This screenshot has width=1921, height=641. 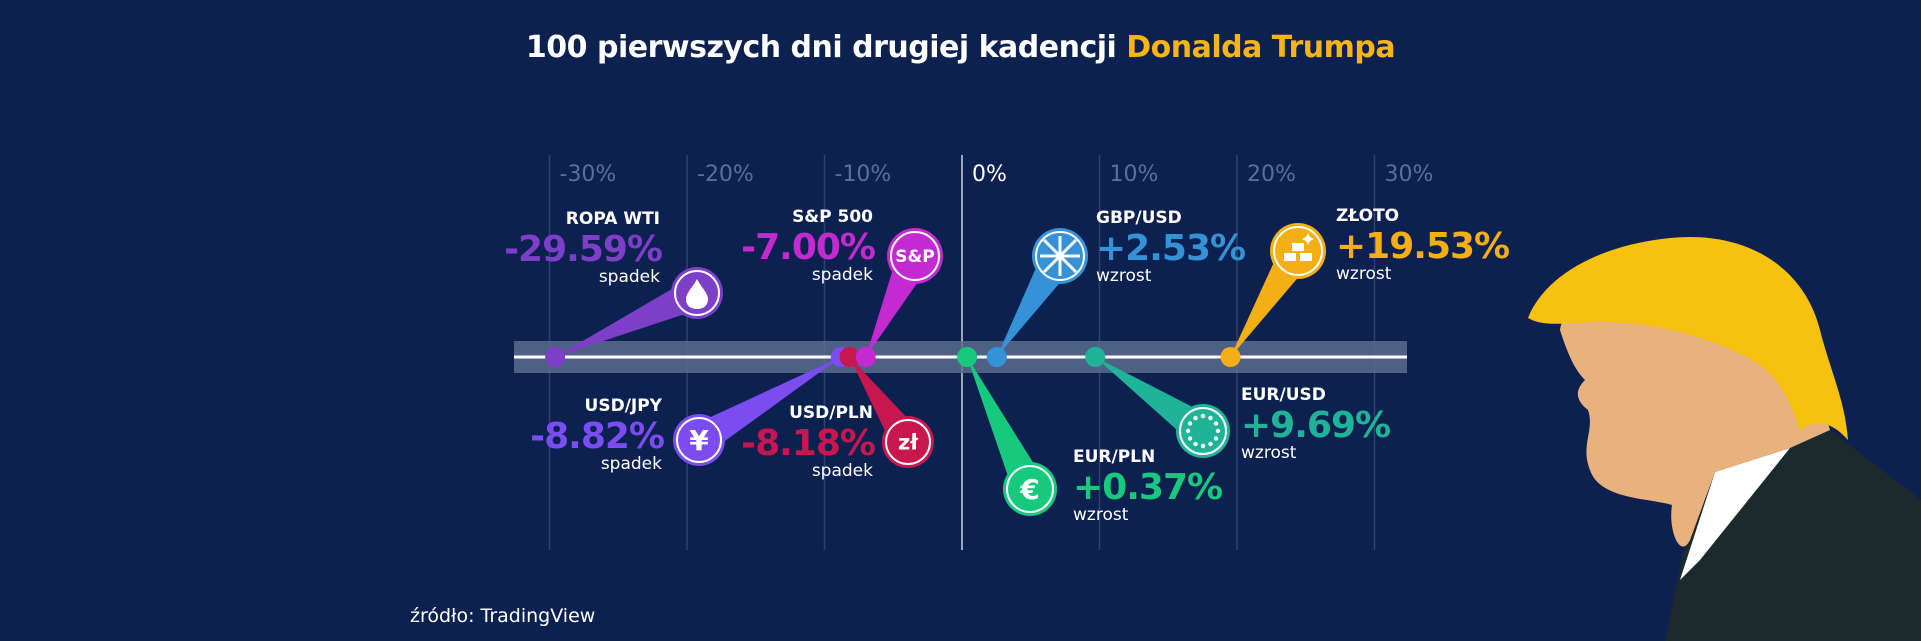 What do you see at coordinates (808, 443) in the screenshot?
I see `data-label: -8.18%` at bounding box center [808, 443].